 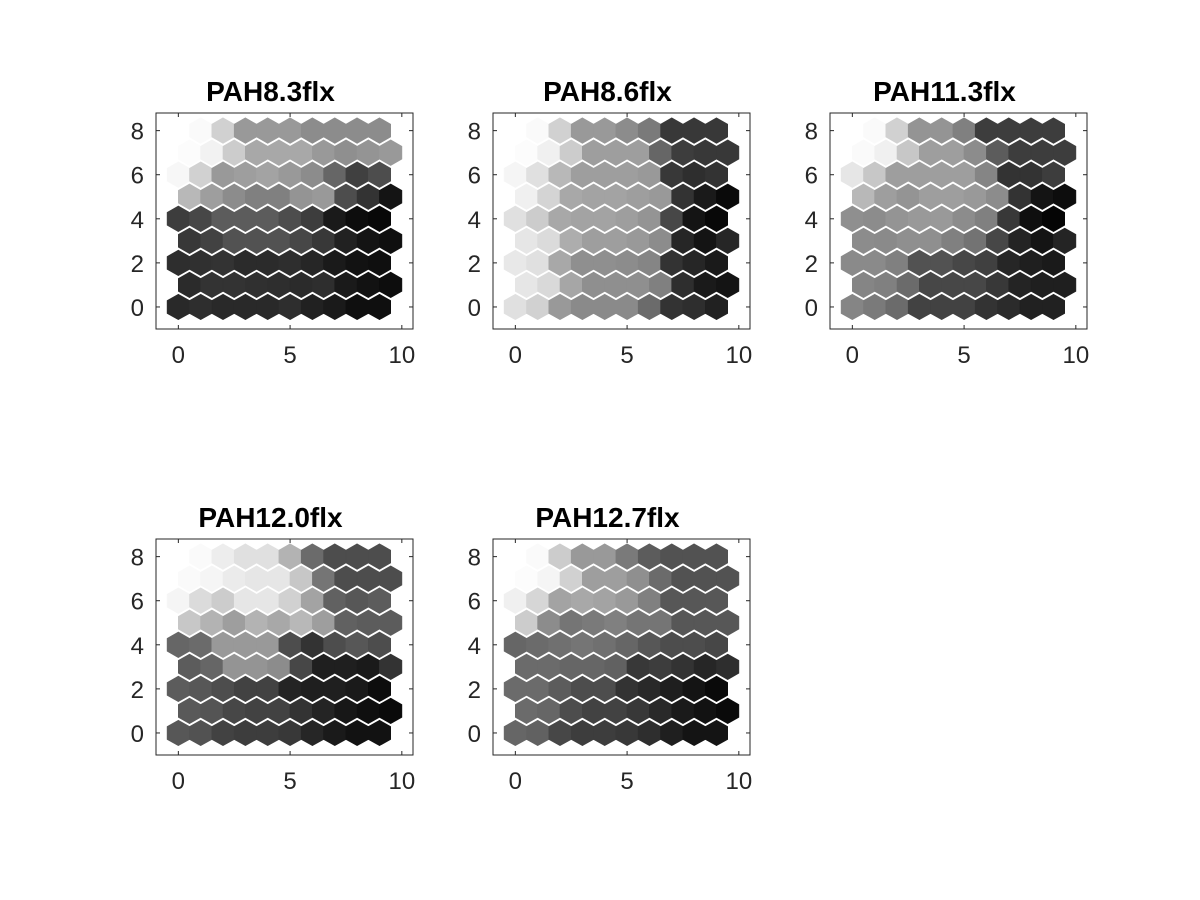 I want to click on axes-frame, so click(x=621, y=647).